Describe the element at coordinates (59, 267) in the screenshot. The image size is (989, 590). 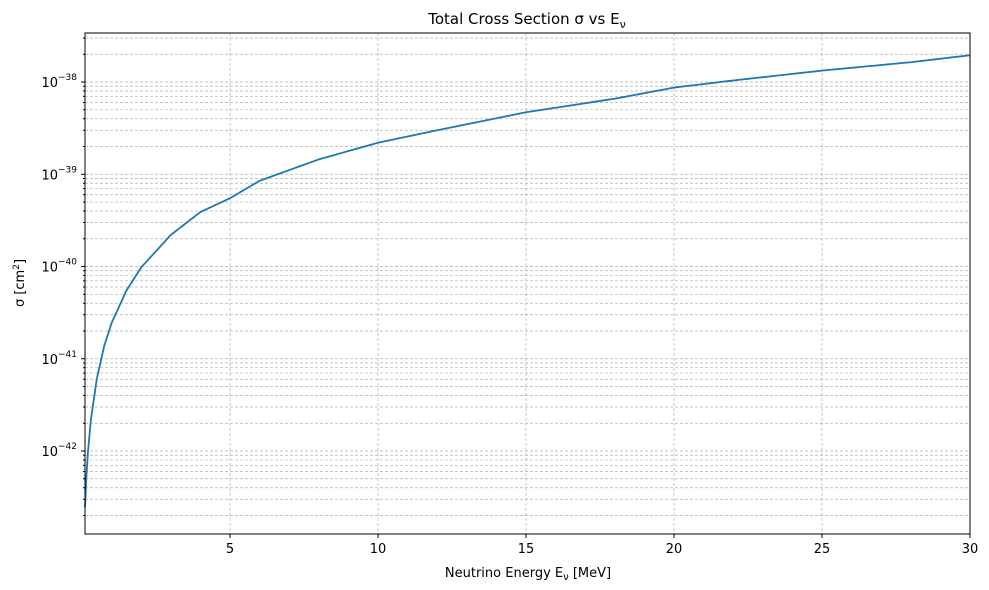
I see `y-tick-label: 10−40` at that location.